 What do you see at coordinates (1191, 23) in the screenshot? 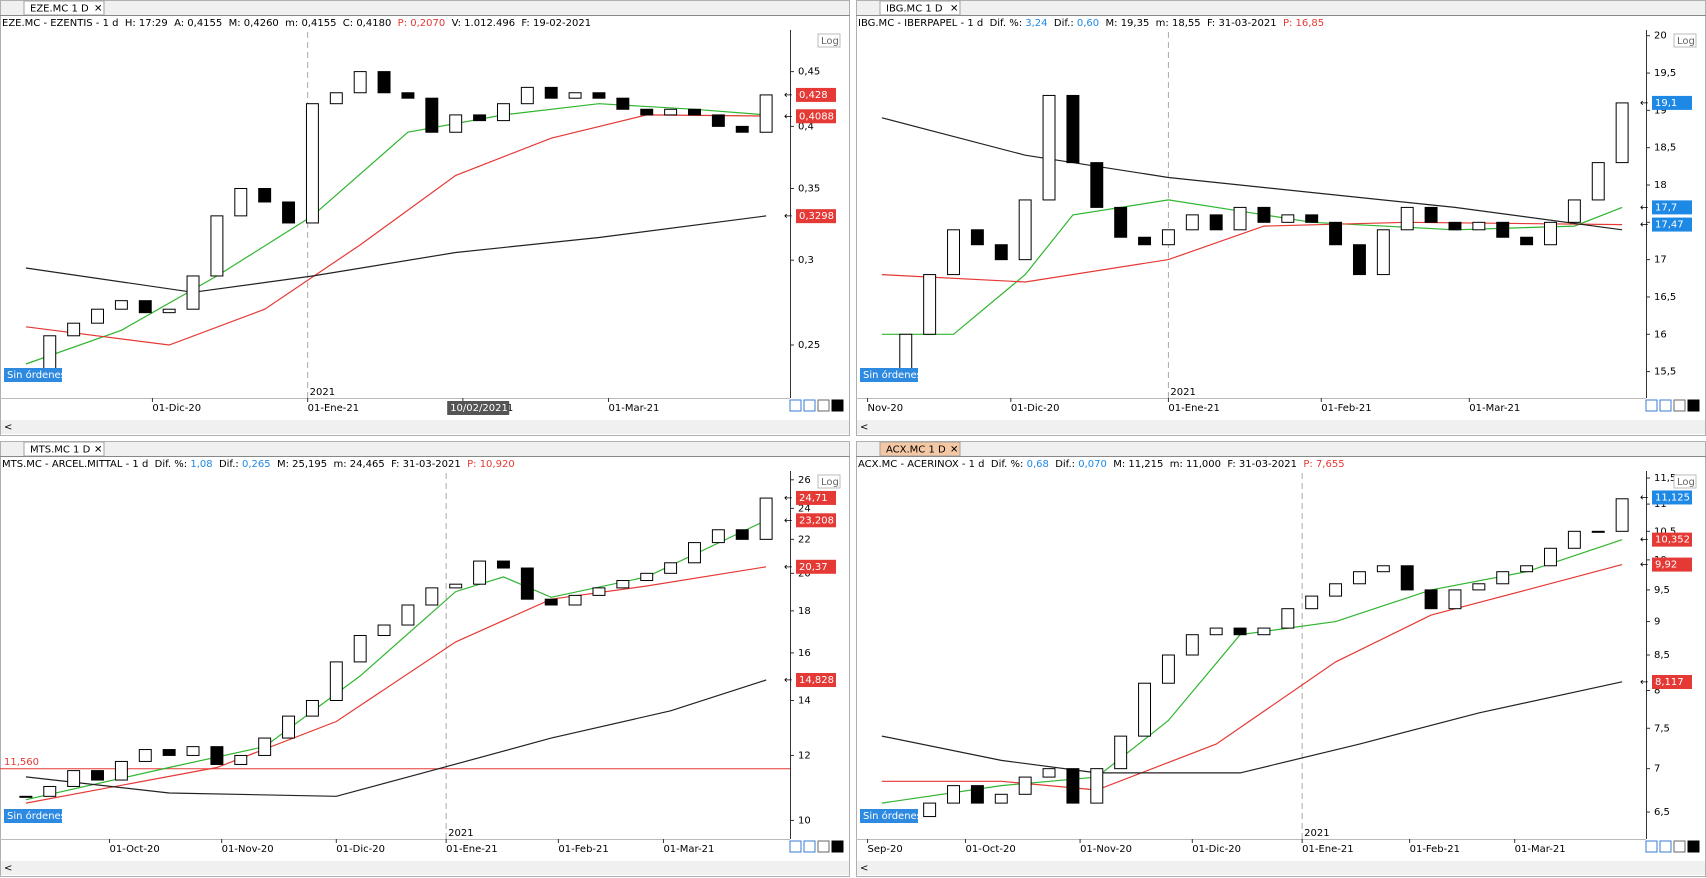
I see `header-segment: M: 19,35 m: 18,55 F: 31-03-2021` at bounding box center [1191, 23].